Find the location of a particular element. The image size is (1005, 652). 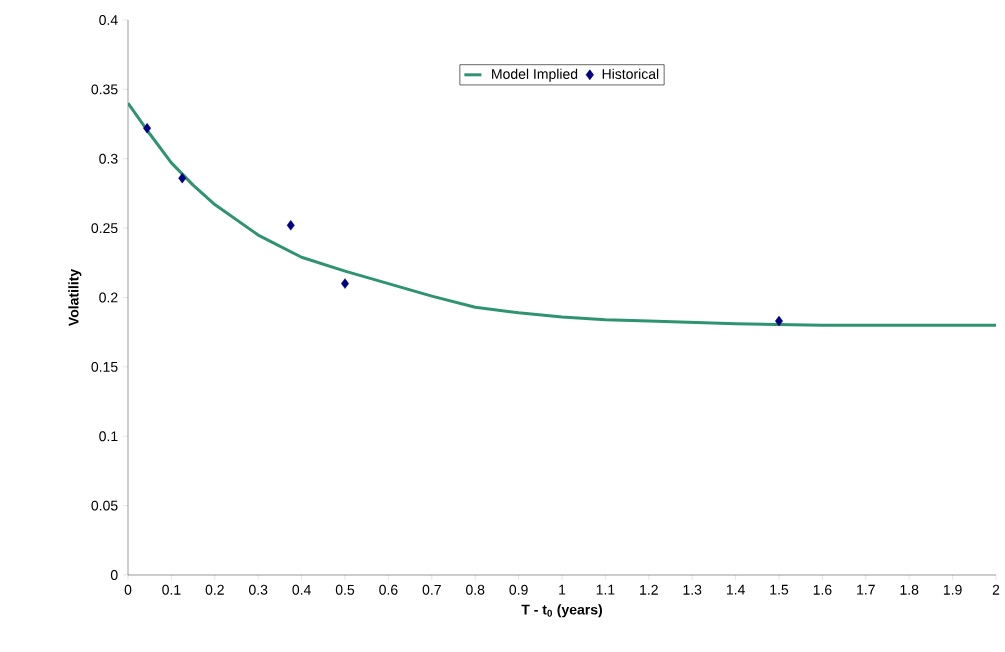

x-tick-label: 0.3 is located at coordinates (258, 589).